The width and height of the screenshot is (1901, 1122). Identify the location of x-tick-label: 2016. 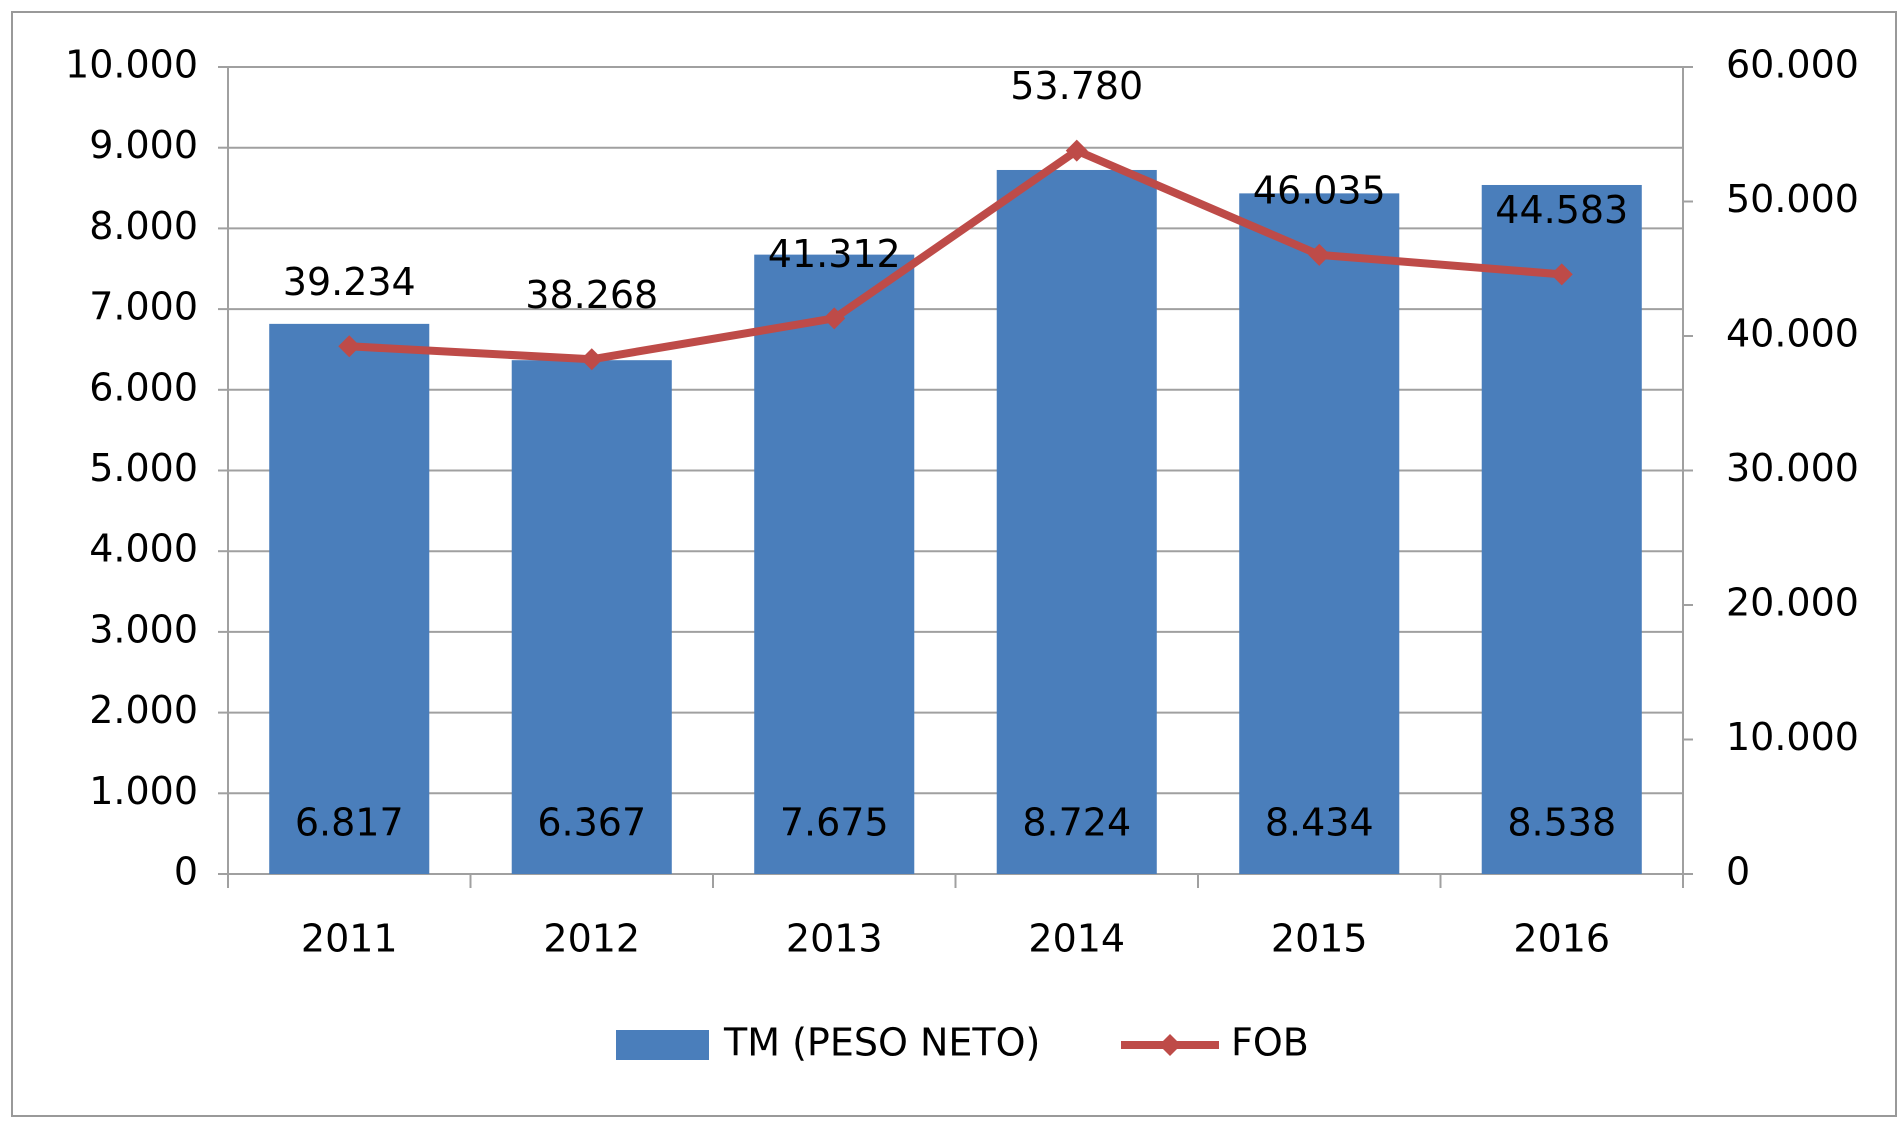
(1561, 939).